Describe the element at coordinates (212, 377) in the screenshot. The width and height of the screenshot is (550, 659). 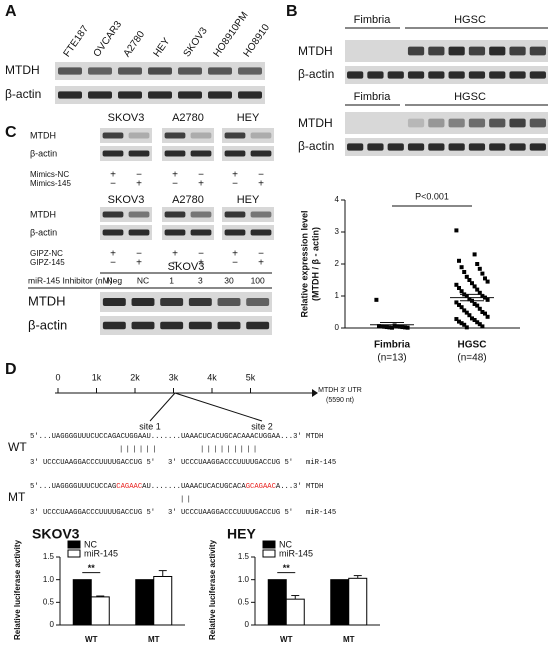
I see `utr-tick-label: 4k` at that location.